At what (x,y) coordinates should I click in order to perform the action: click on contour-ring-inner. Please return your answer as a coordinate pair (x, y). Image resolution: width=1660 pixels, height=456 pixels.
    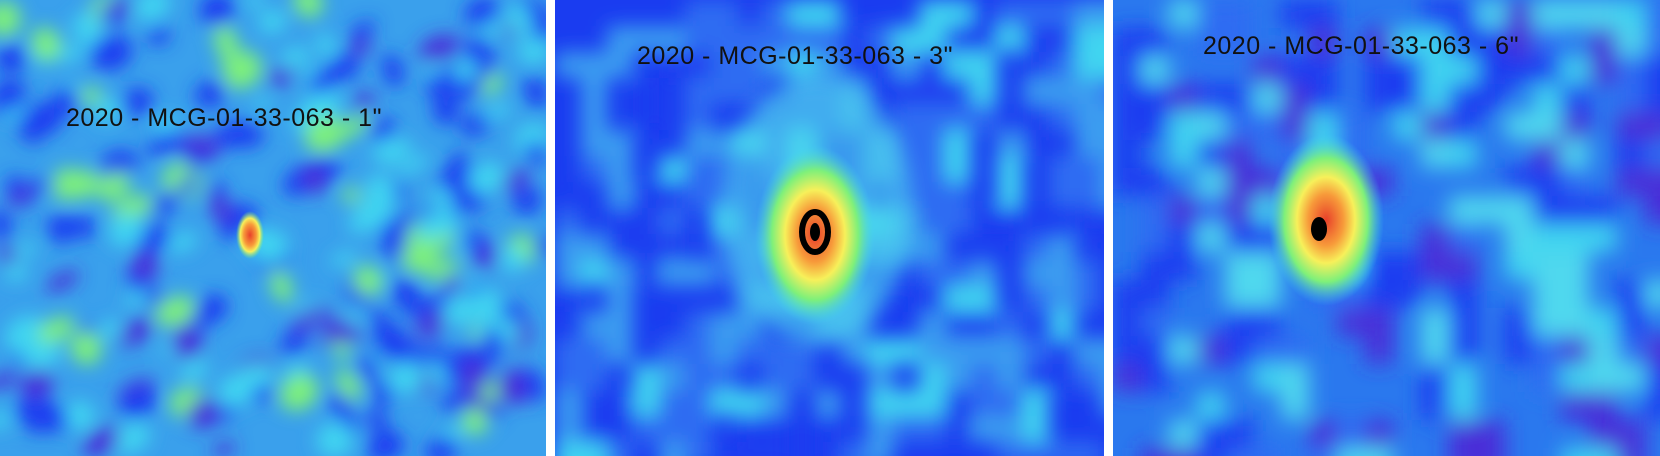
    Looking at the image, I should click on (815, 232).